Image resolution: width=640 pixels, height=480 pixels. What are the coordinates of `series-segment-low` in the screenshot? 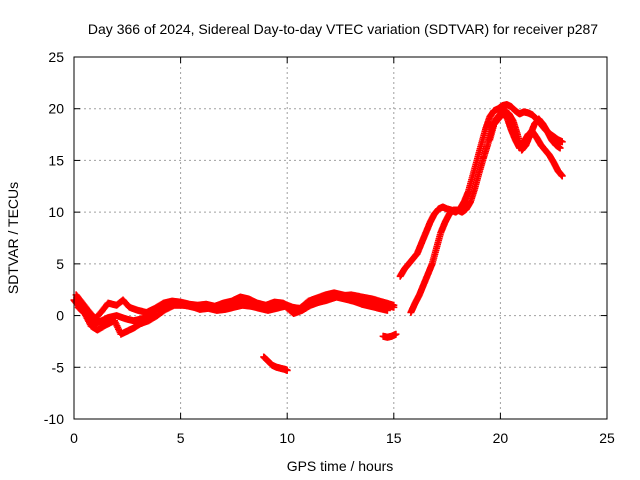 It's located at (389, 335).